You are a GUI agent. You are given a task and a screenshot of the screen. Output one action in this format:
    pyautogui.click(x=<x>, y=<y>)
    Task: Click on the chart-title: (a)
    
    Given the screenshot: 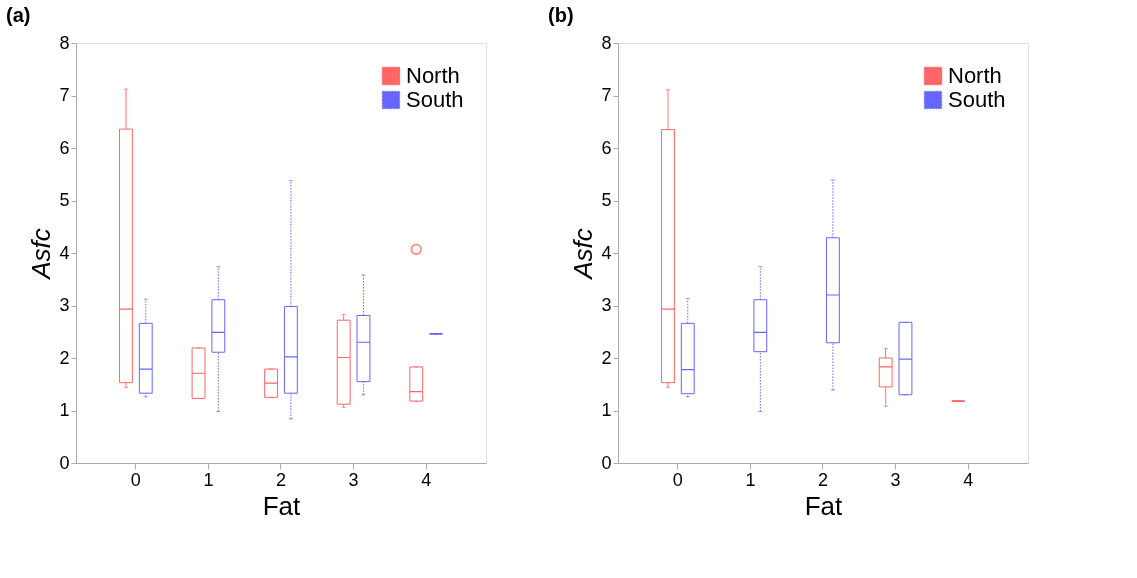 What is the action you would take?
    pyautogui.click(x=18, y=15)
    